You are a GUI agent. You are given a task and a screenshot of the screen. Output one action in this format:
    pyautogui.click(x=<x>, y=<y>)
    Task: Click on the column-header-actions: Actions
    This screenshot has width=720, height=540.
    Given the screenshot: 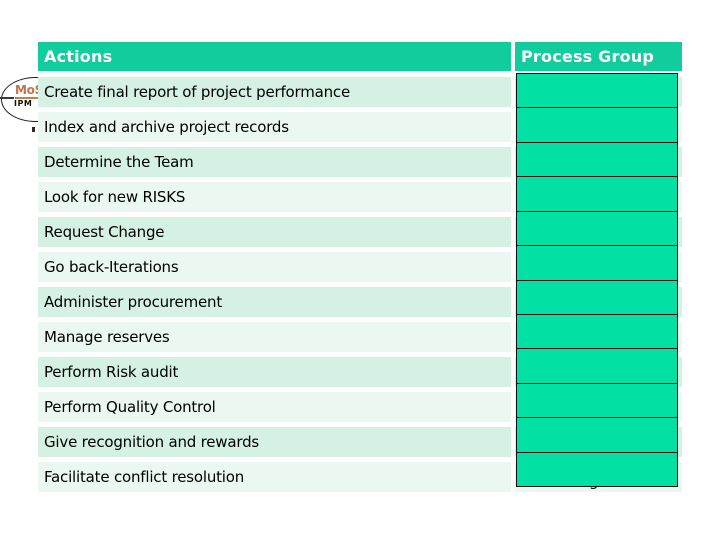 What is the action you would take?
    pyautogui.click(x=274, y=56)
    